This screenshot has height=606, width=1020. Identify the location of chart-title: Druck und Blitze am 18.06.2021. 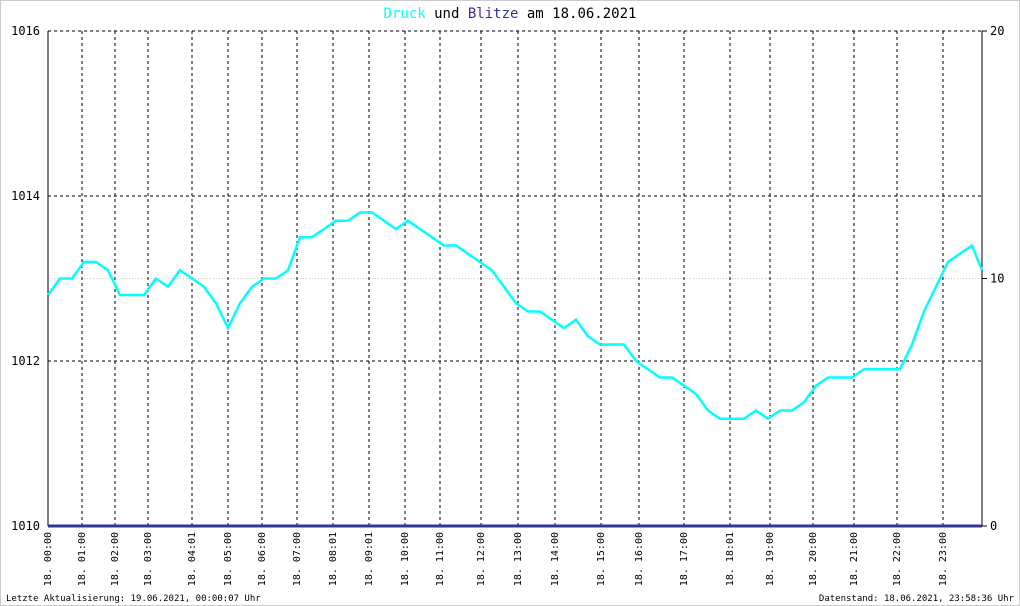
(510, 14).